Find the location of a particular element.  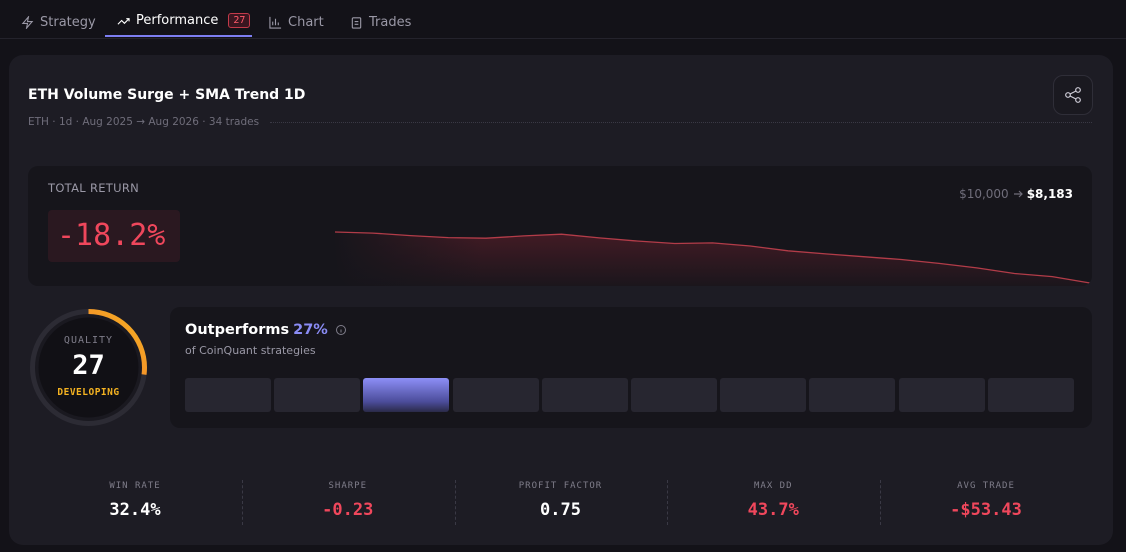

tab: Strategy is located at coordinates (58, 22).